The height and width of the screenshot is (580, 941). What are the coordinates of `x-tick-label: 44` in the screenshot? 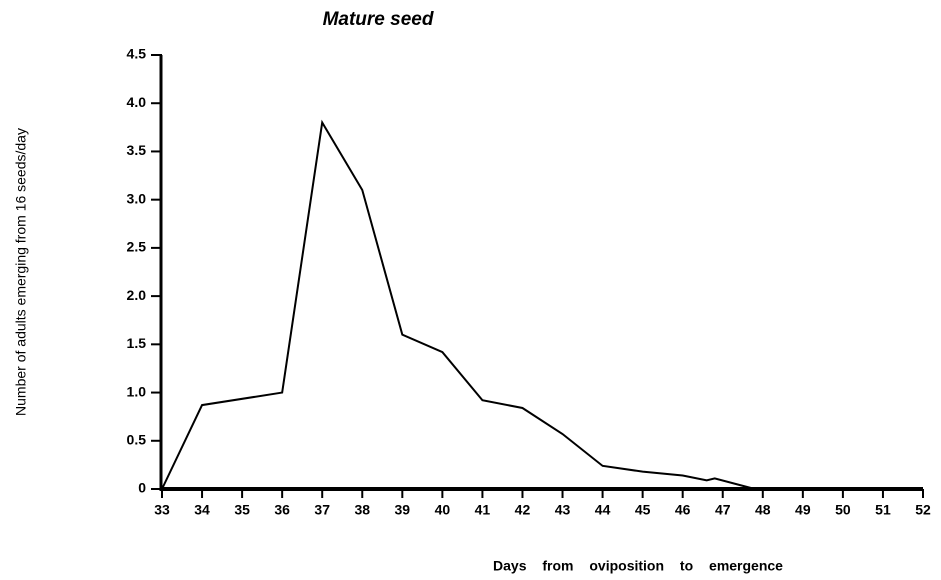 It's located at (603, 510).